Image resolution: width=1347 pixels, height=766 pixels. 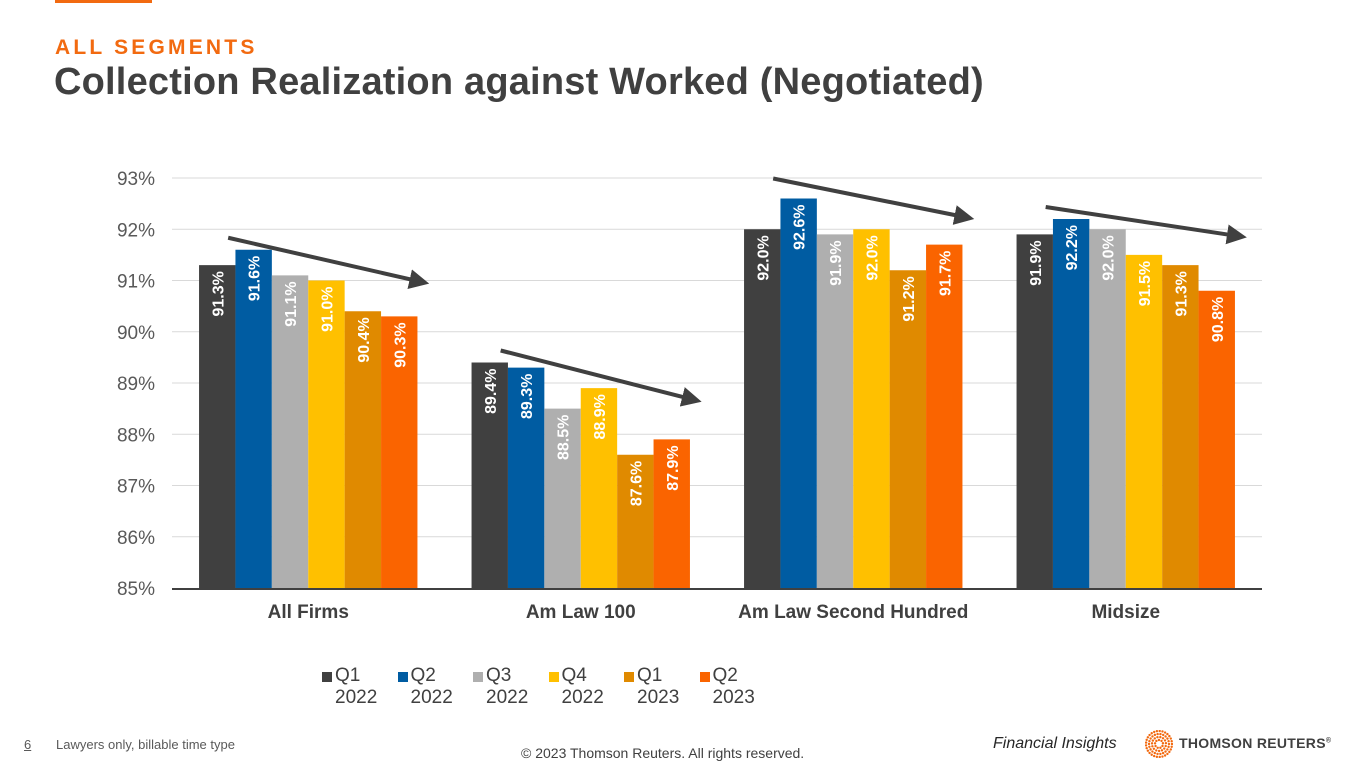 I want to click on data-label: 90.3%, so click(x=400, y=344).